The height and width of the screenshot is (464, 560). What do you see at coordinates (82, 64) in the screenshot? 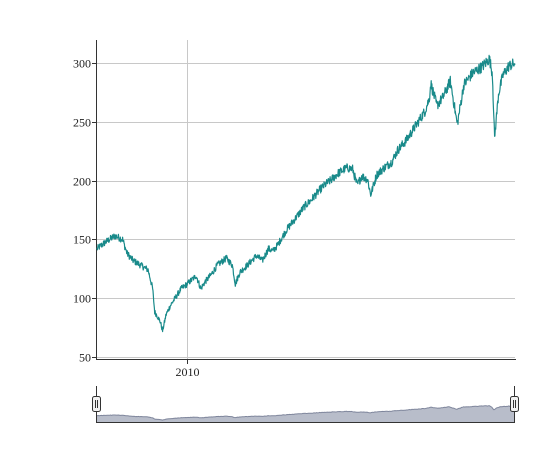
I see `y-tick-label: 300` at bounding box center [82, 64].